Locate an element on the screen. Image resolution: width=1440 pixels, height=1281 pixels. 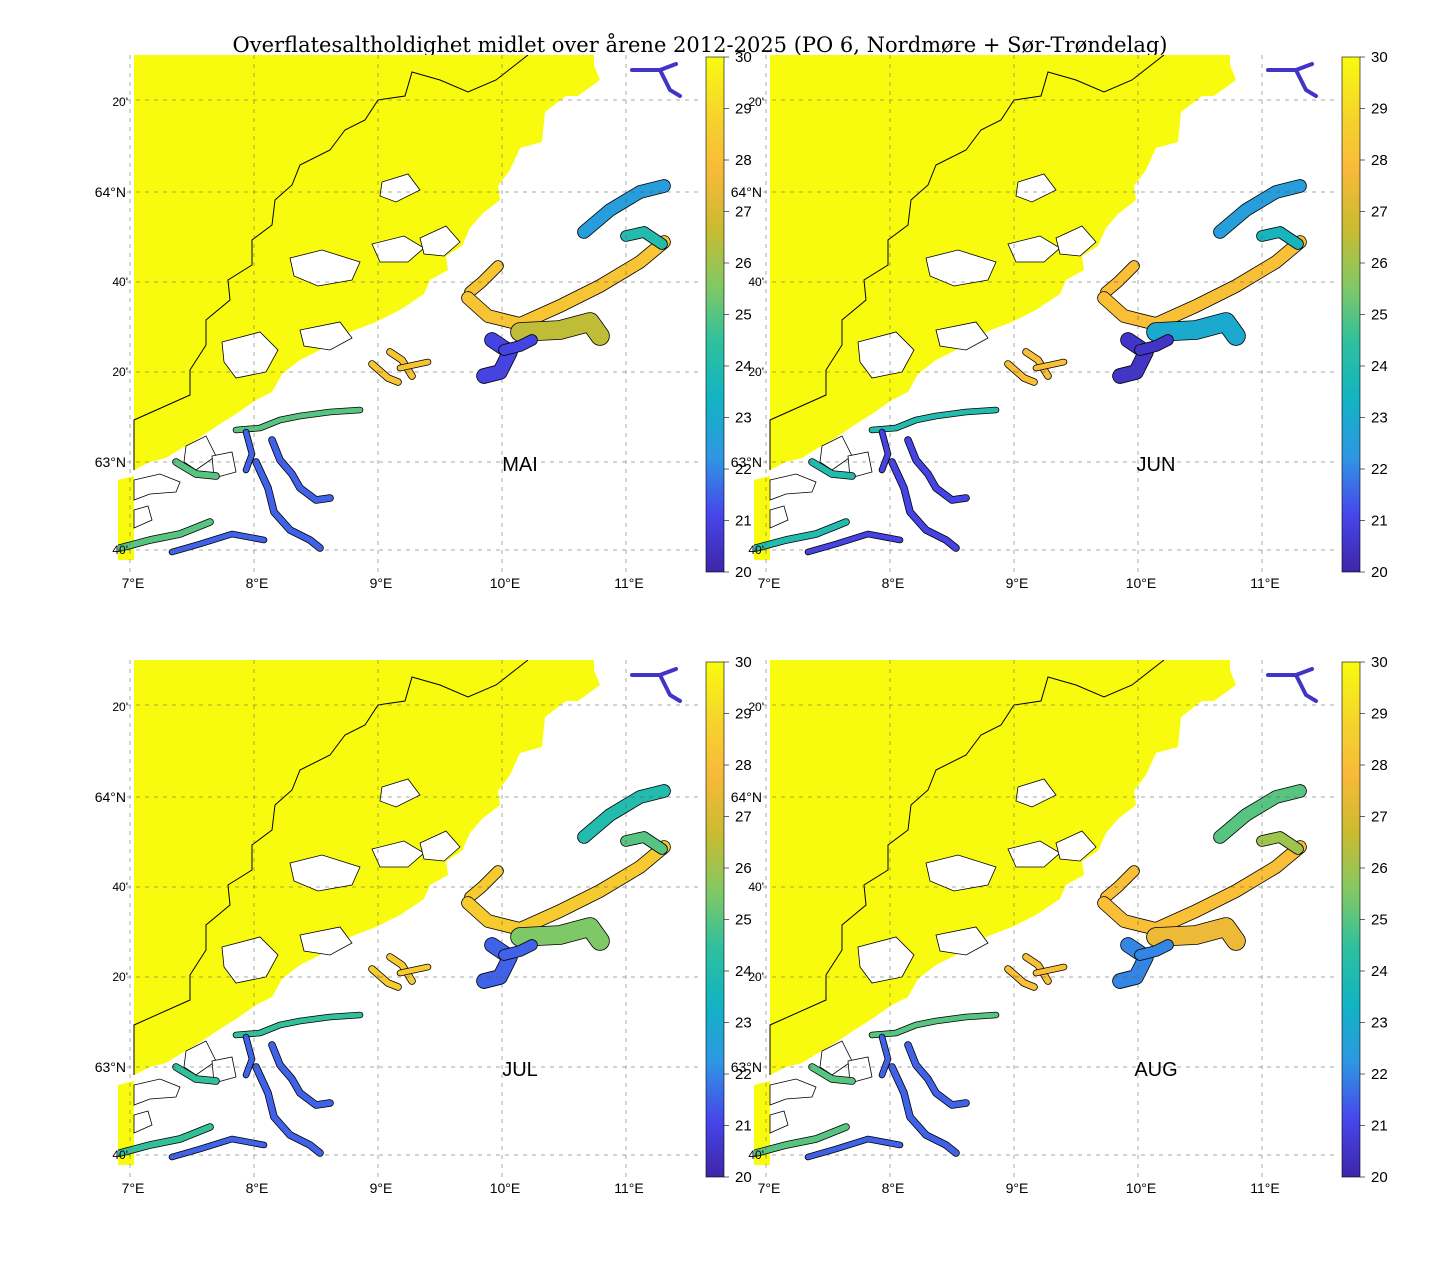
lat-tick-label: 63°N is located at coordinates (110, 462).